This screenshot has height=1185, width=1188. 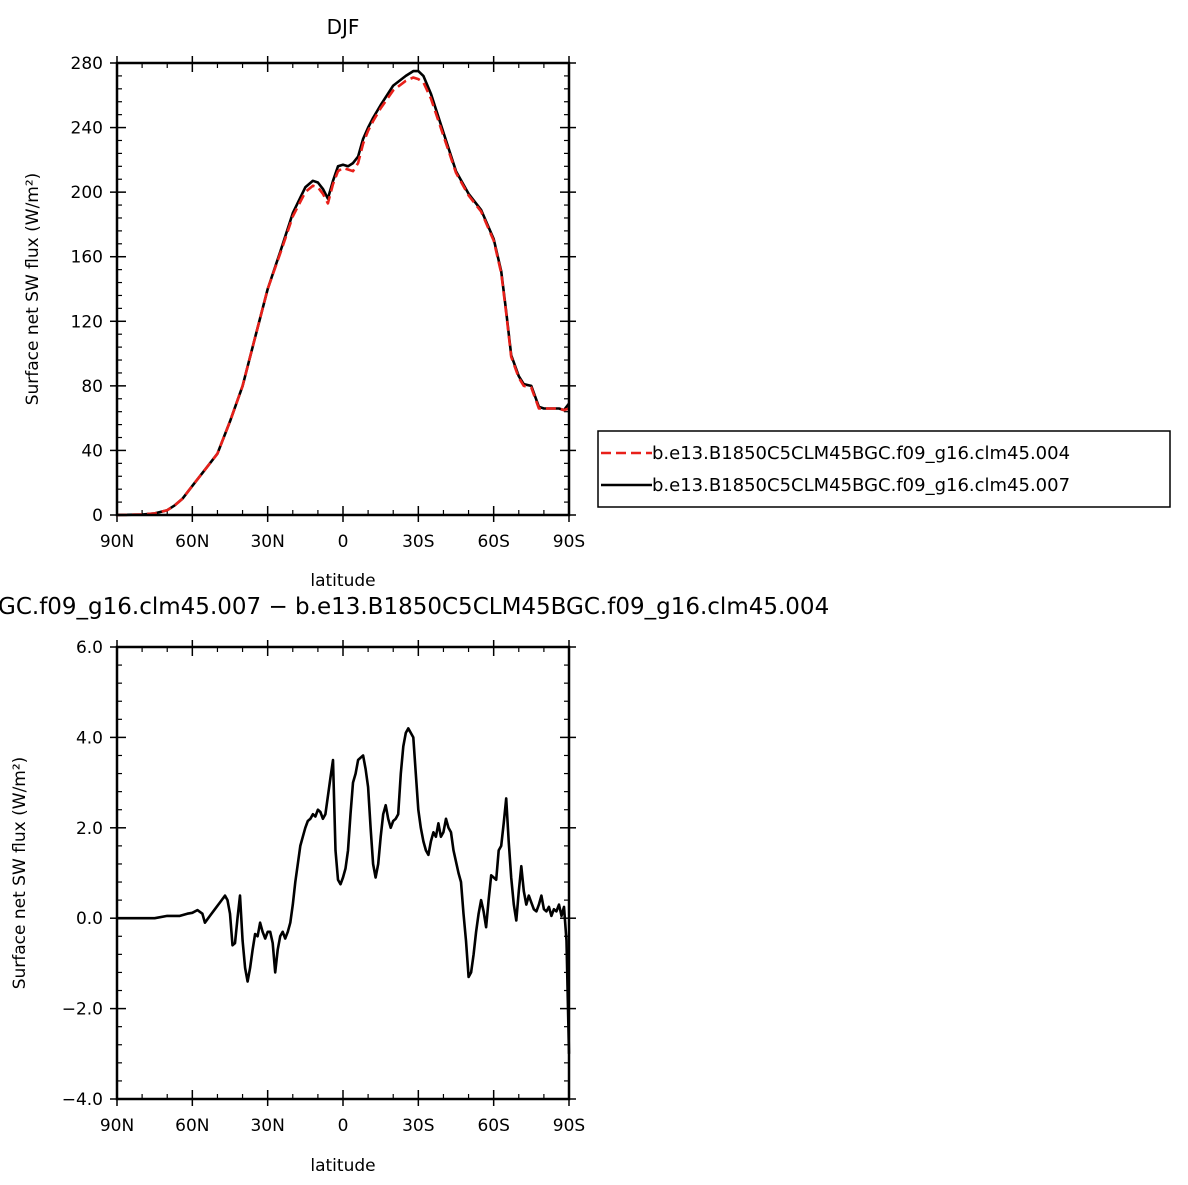 I want to click on top-plot-ylabel: Surface net SW flux (W/m²), so click(x=33, y=289).